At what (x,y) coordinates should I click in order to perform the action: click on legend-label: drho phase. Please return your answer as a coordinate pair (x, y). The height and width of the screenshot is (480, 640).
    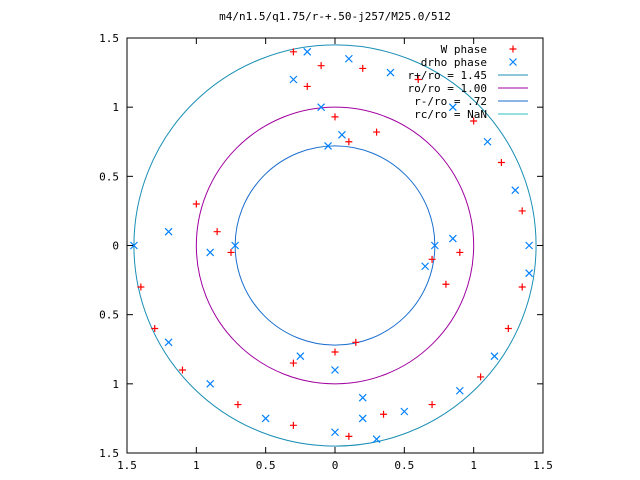
    Looking at the image, I should click on (454, 62).